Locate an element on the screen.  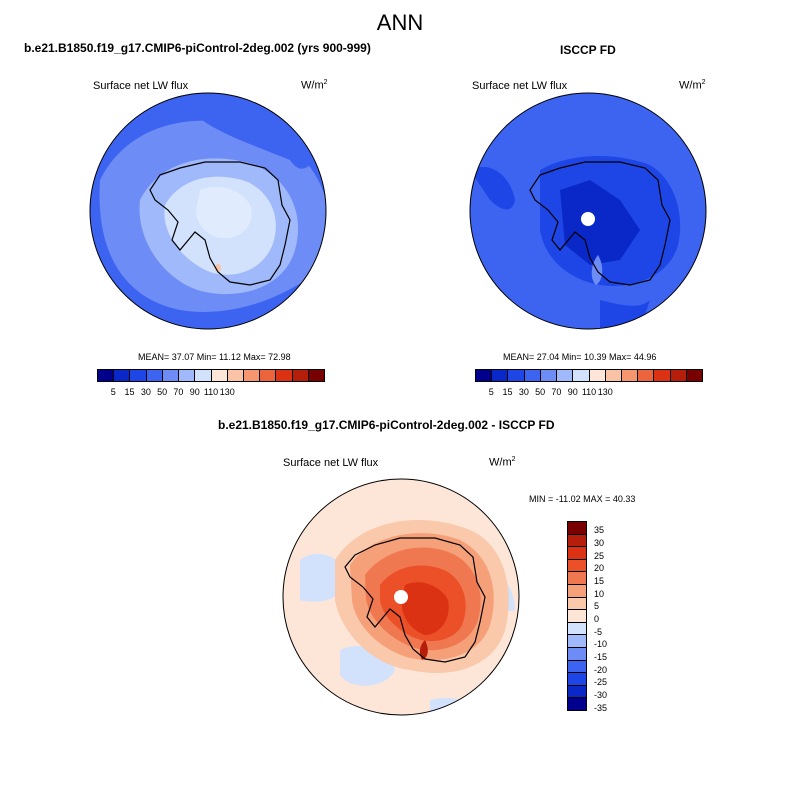
model-variable-label: Surface net LW flux is located at coordinates (141, 86).